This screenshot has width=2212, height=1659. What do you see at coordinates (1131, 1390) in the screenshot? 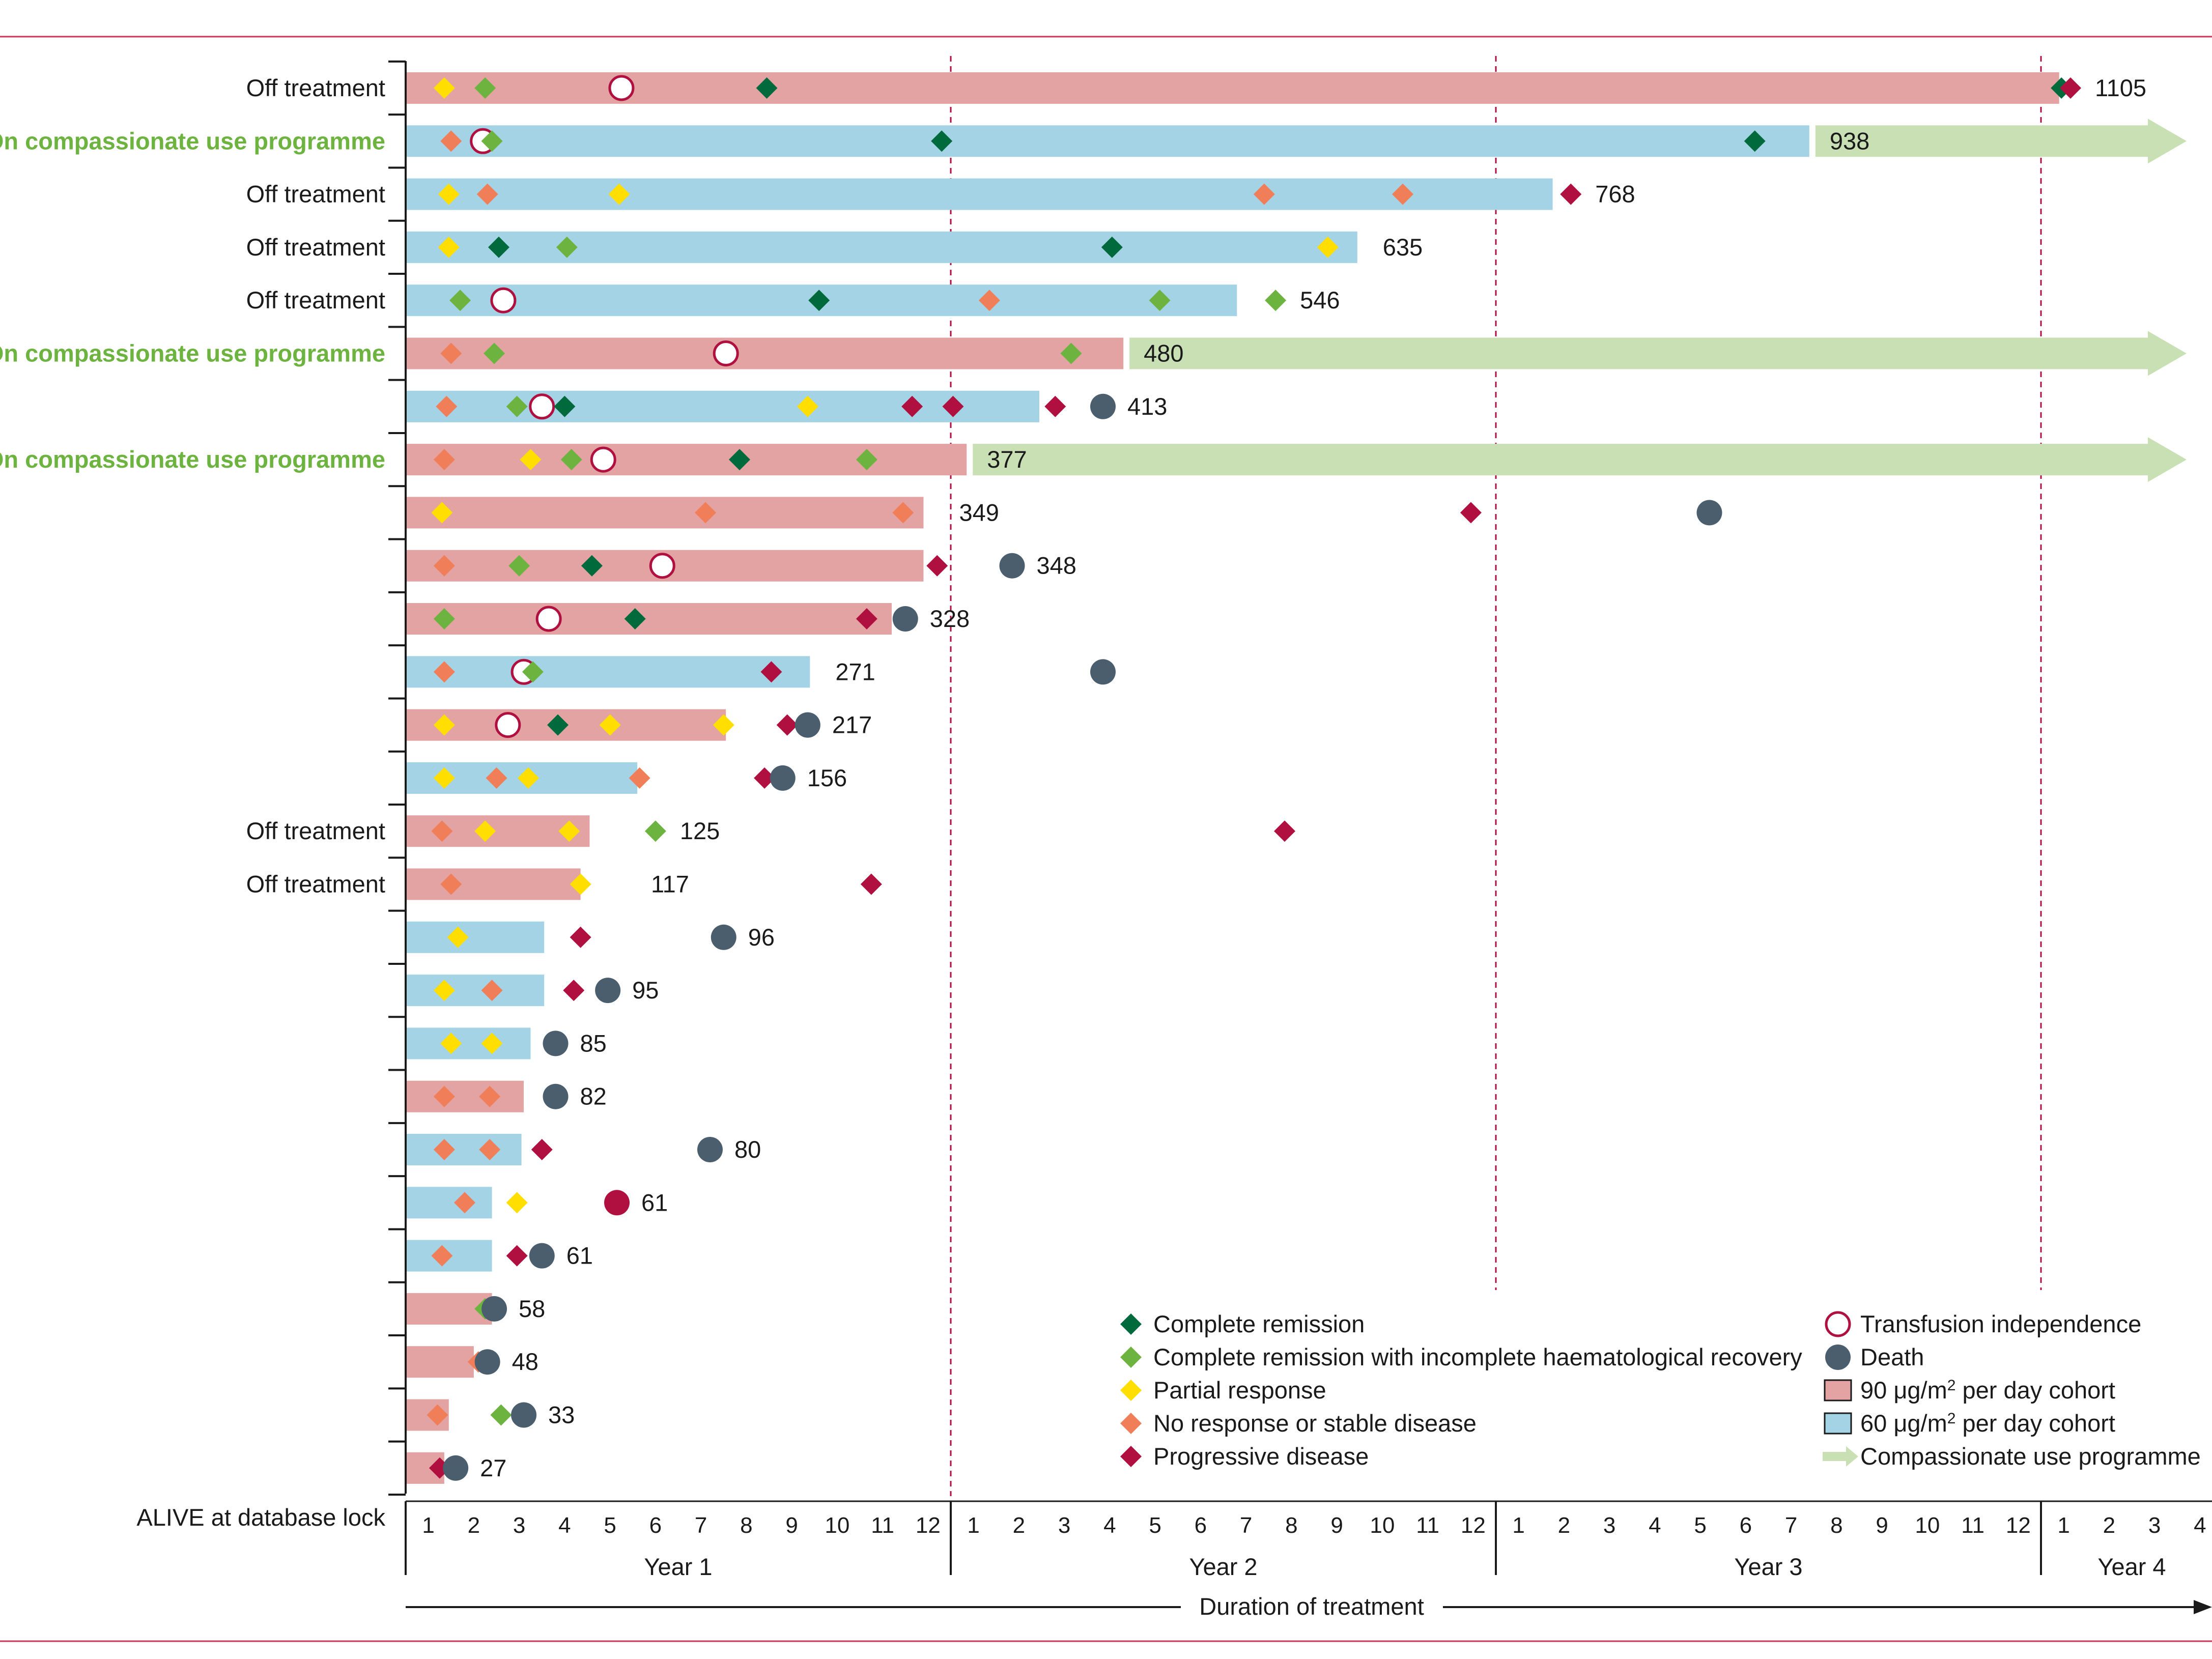
I see `legend-partial-response-marker` at bounding box center [1131, 1390].